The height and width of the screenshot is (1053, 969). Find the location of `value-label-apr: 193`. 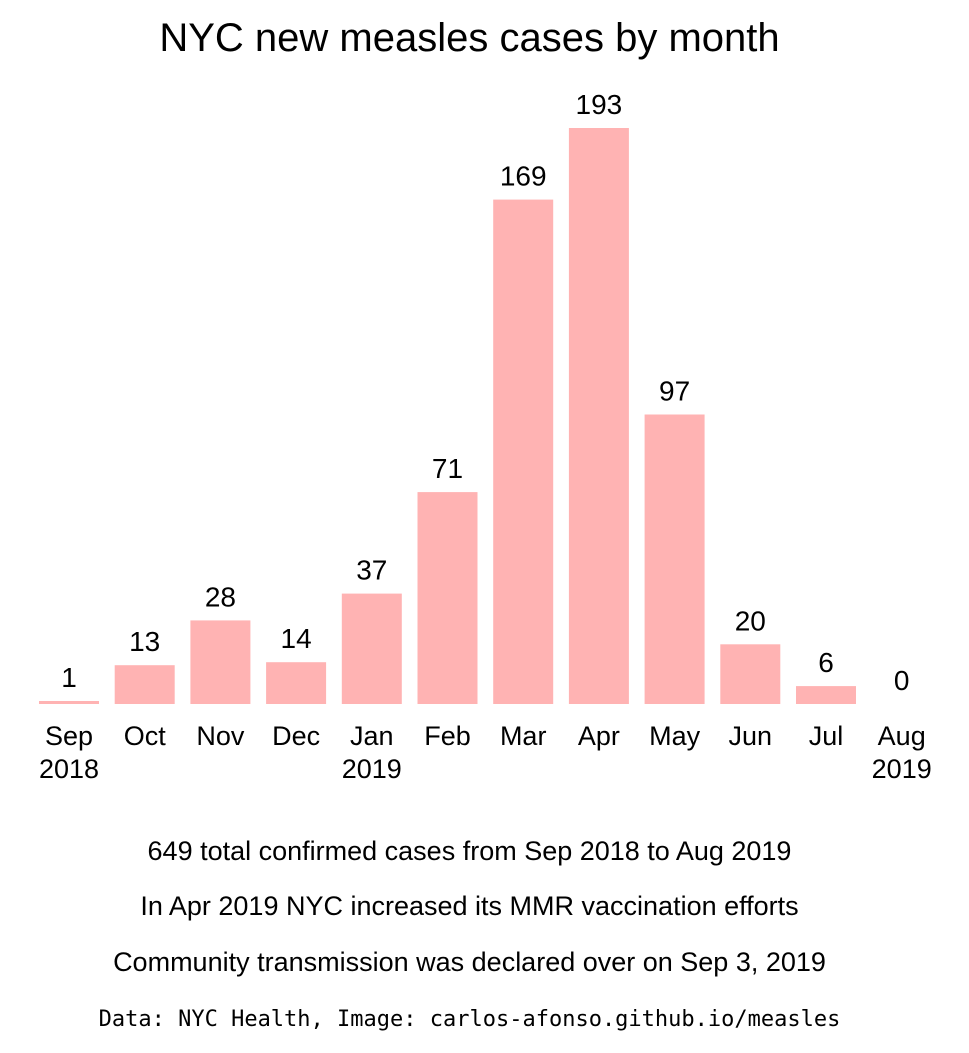

value-label-apr: 193 is located at coordinates (599, 104).